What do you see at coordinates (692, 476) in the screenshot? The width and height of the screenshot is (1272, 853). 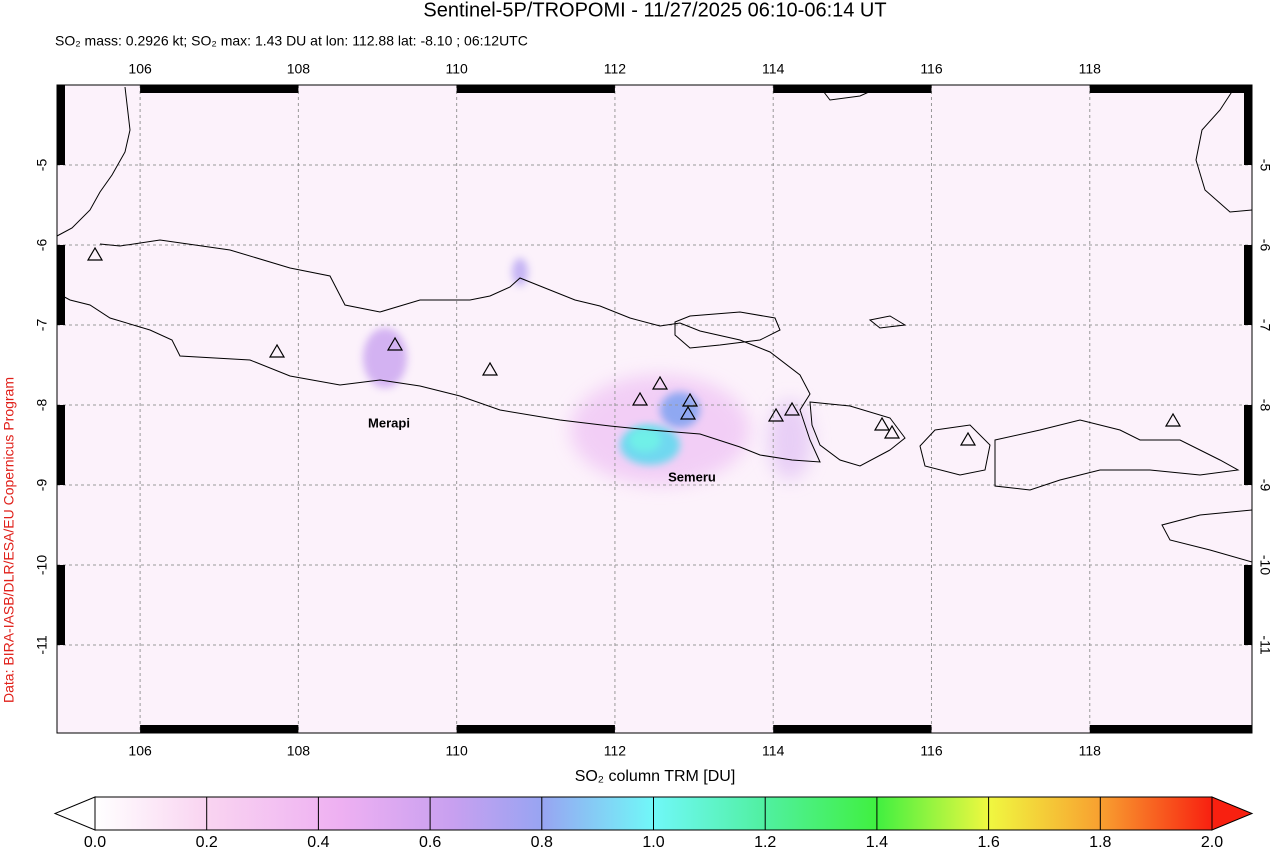 I see `volcano-label: Semeru` at bounding box center [692, 476].